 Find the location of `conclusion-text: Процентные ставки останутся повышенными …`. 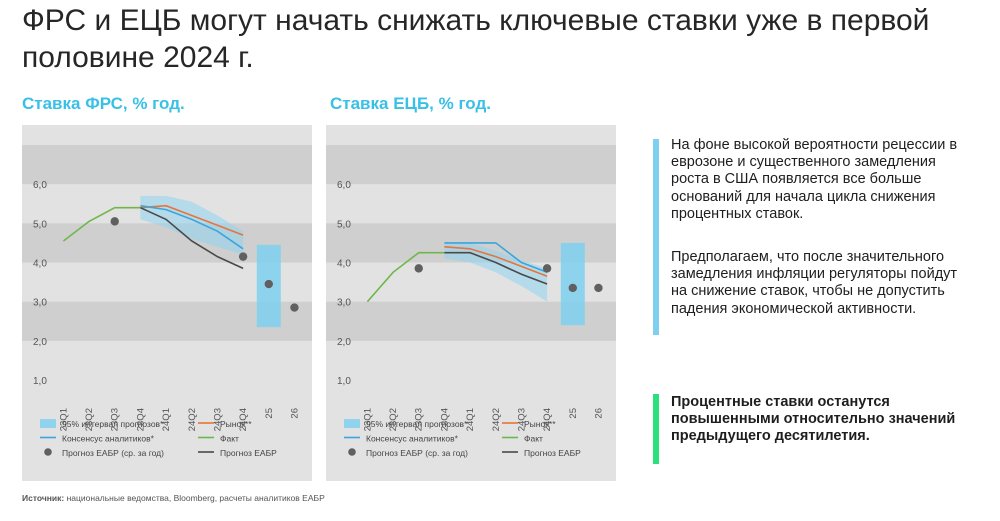

conclusion-text: Процентные ставки останутся повышенными … is located at coordinates (813, 419).